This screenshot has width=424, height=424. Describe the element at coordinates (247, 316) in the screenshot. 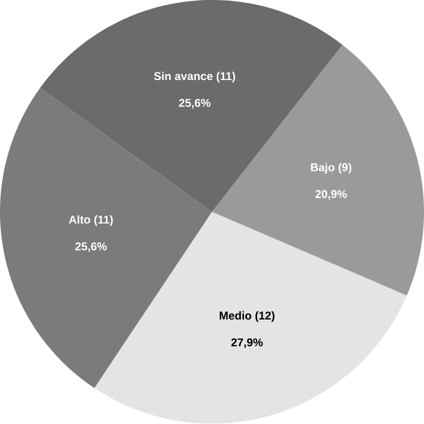

I see `slice-label: Medio (12)` at that location.